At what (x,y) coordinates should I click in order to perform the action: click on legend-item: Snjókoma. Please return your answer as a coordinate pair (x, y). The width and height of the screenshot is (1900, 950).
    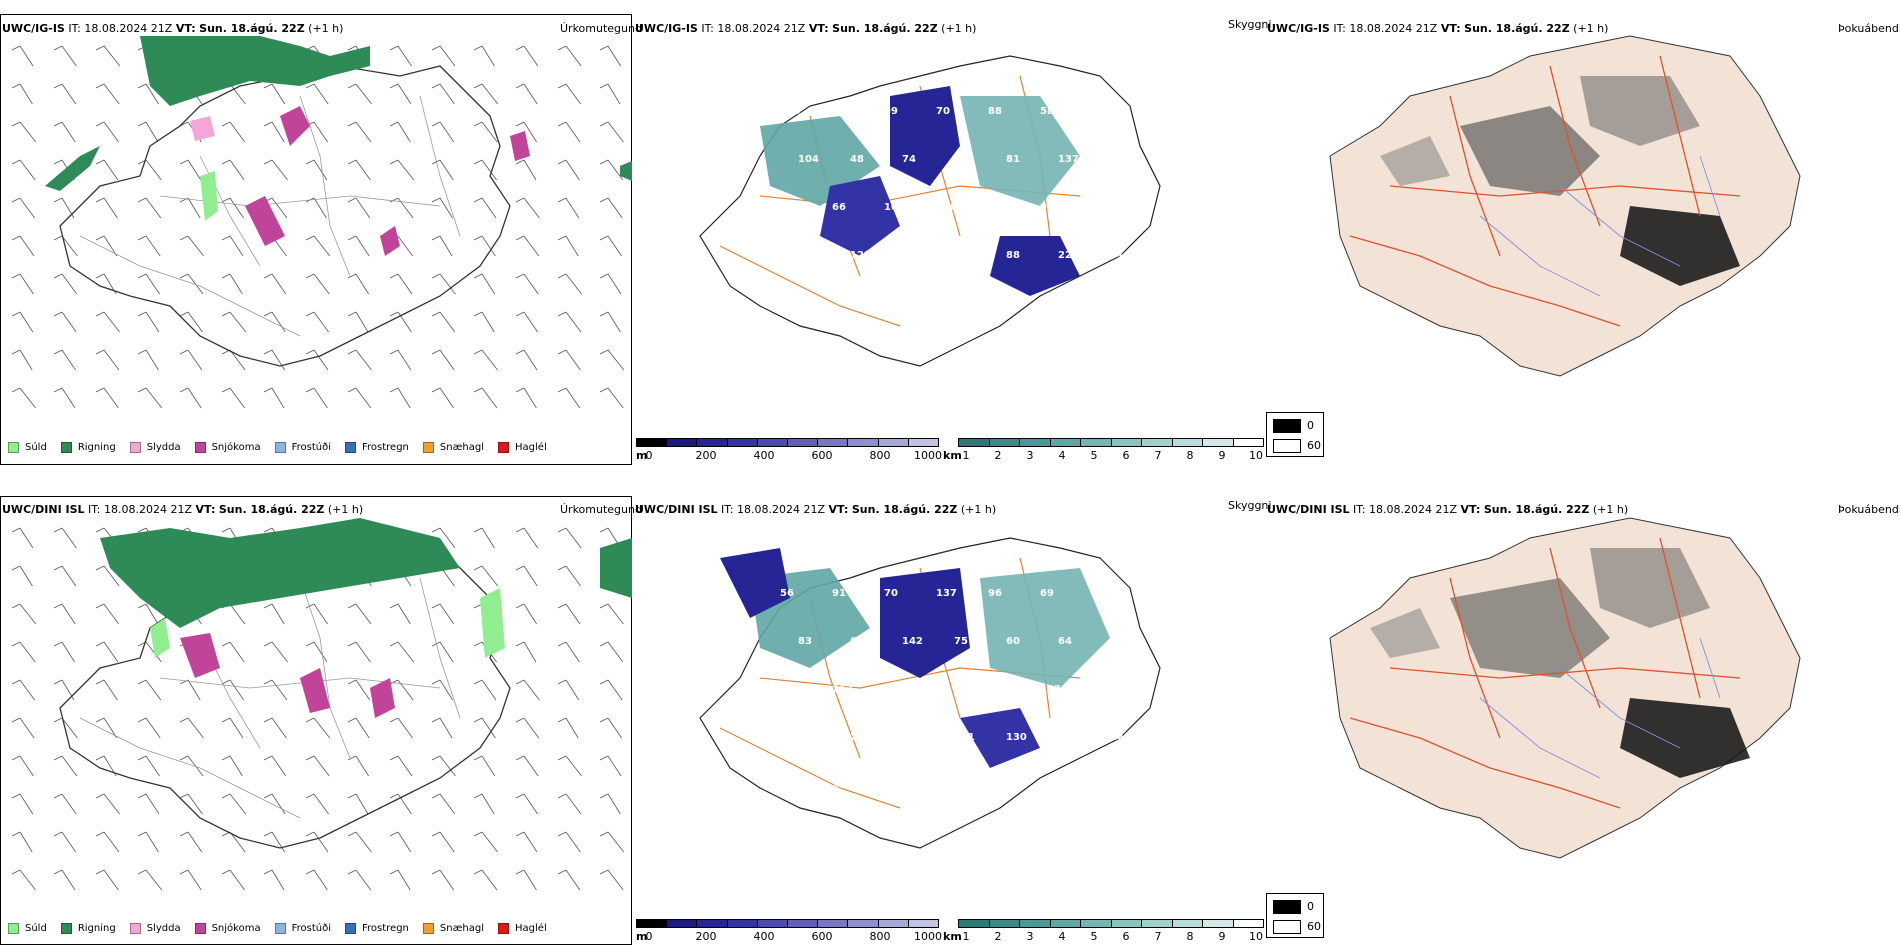
    Looking at the image, I should click on (227, 928).